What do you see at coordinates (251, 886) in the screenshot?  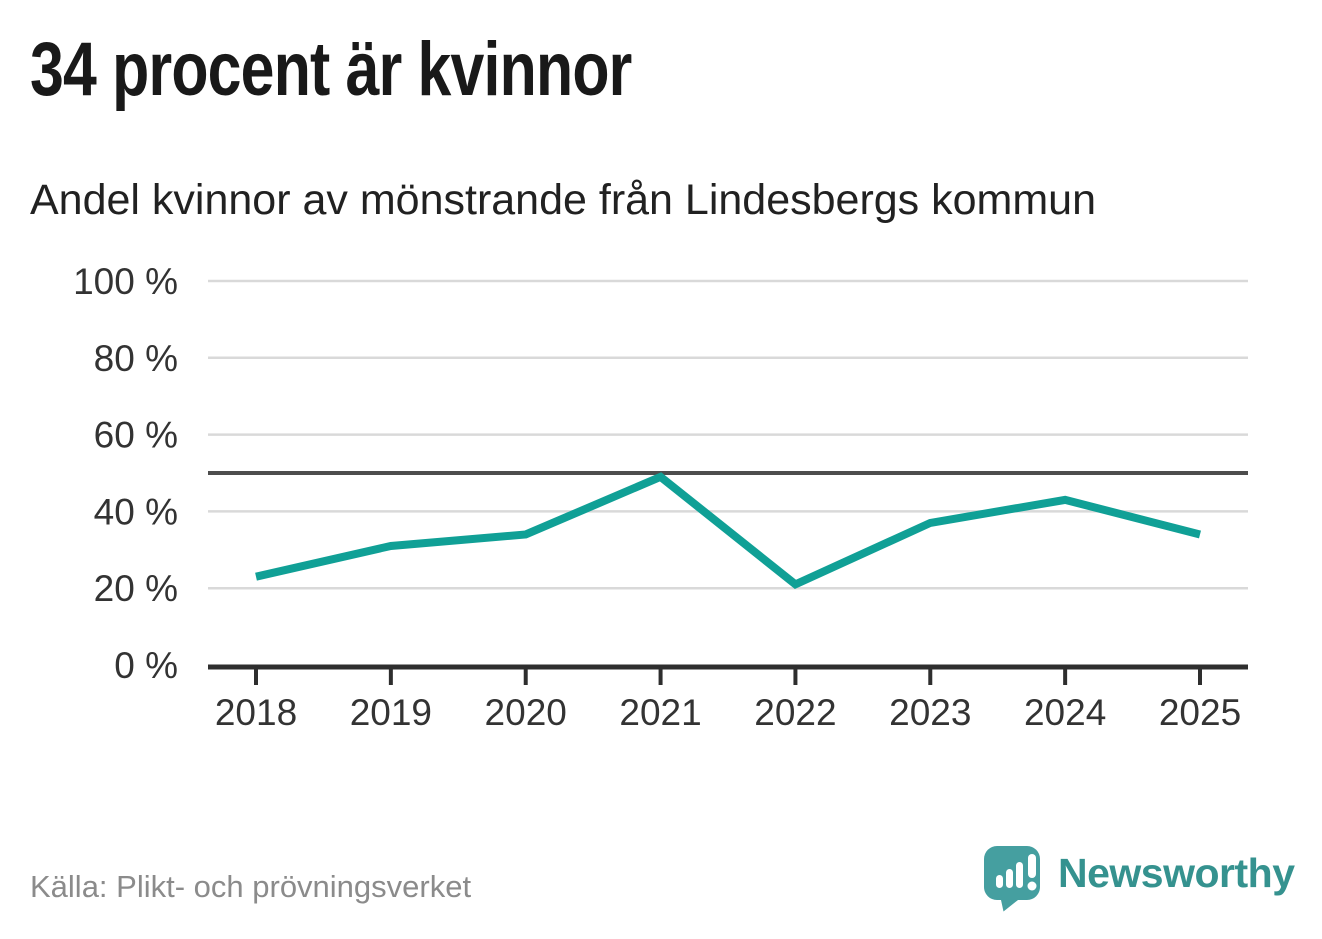 I see `source-attribution: Källa: Plikt- och prövningsverket` at bounding box center [251, 886].